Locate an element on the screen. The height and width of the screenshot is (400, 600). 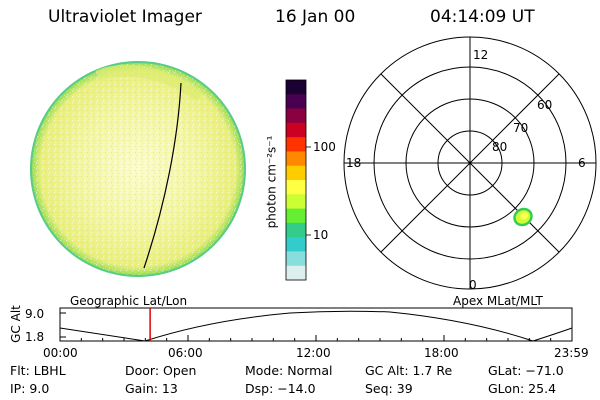
mlt-label-0: 0 is located at coordinates (473, 285).